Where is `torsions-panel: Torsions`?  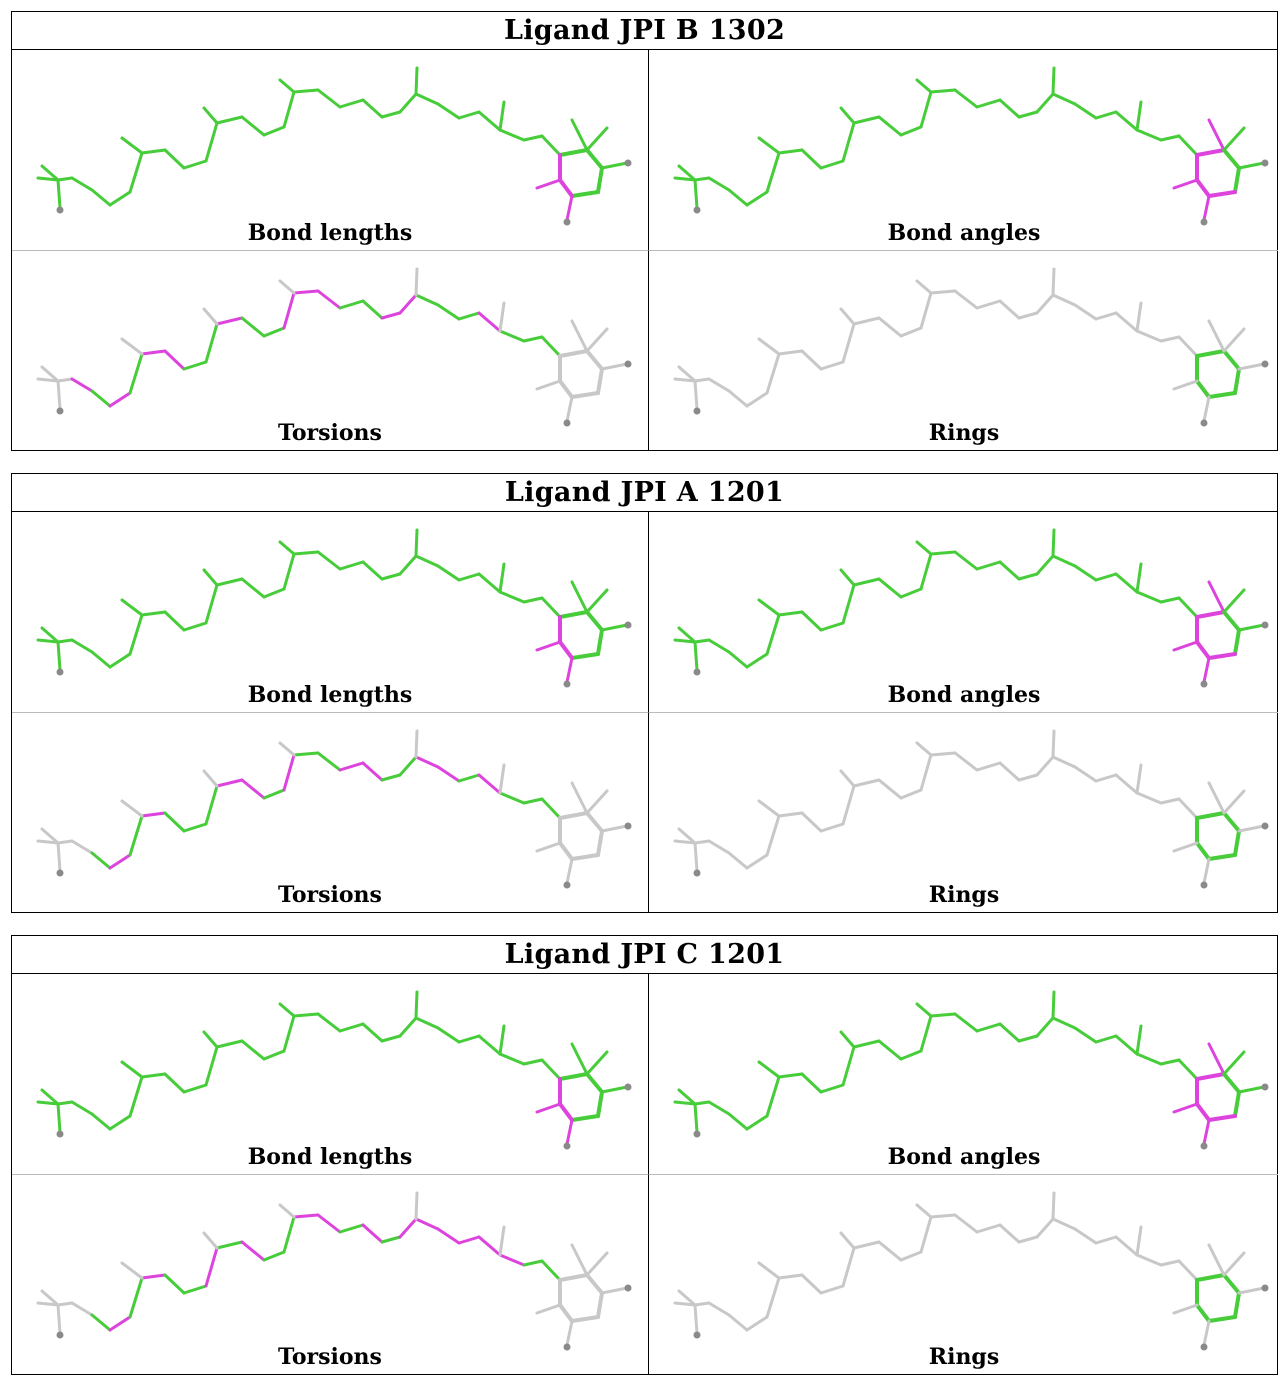 torsions-panel: Torsions is located at coordinates (330, 1274).